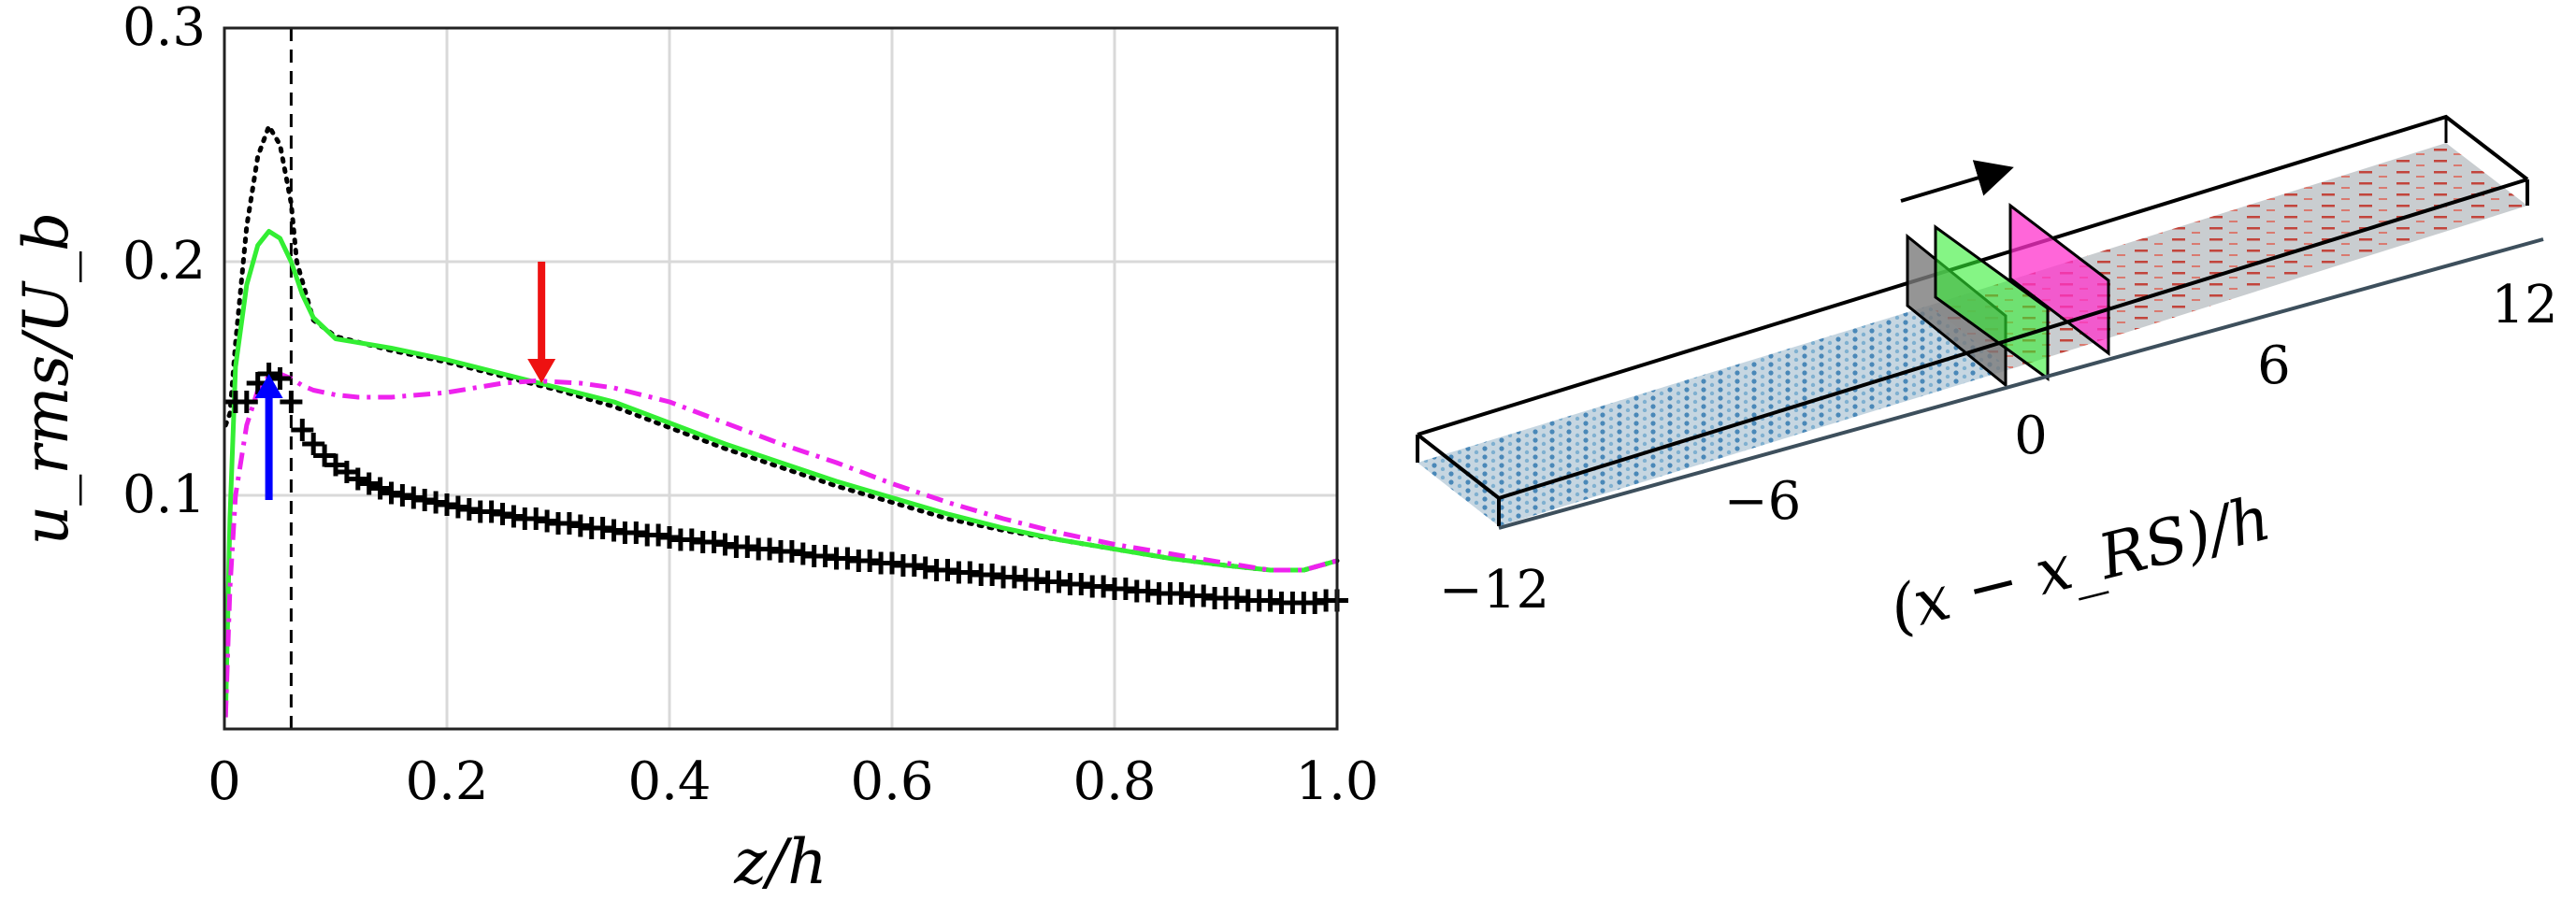 The height and width of the screenshot is (900, 2576). What do you see at coordinates (46, 379) in the screenshot?
I see `y-axis-label: u_rms/U_b` at bounding box center [46, 379].